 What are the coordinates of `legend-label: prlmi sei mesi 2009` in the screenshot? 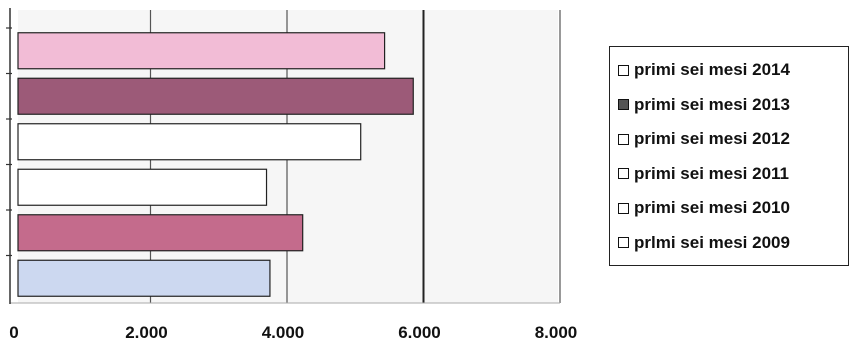 It's located at (712, 242).